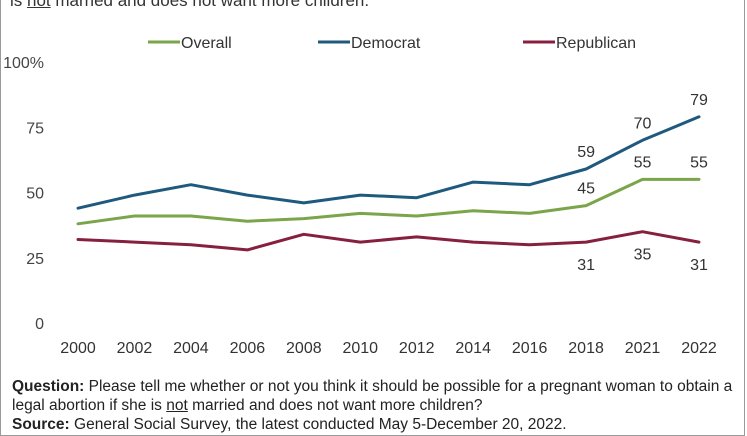  I want to click on y-tick-label: 75, so click(35, 128).